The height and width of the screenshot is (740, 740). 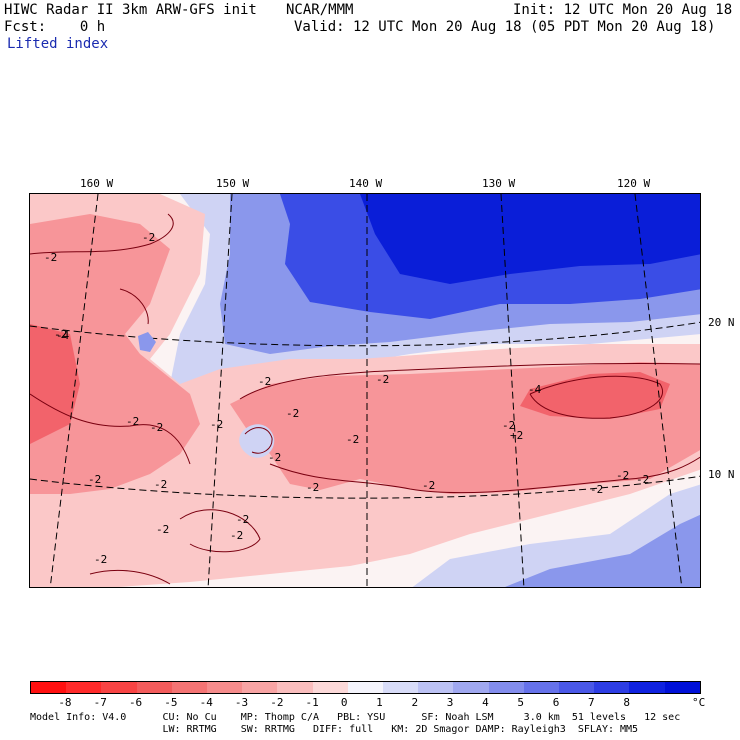 What do you see at coordinates (415, 702) in the screenshot?
I see `color-scale-tick-label: 2` at bounding box center [415, 702].